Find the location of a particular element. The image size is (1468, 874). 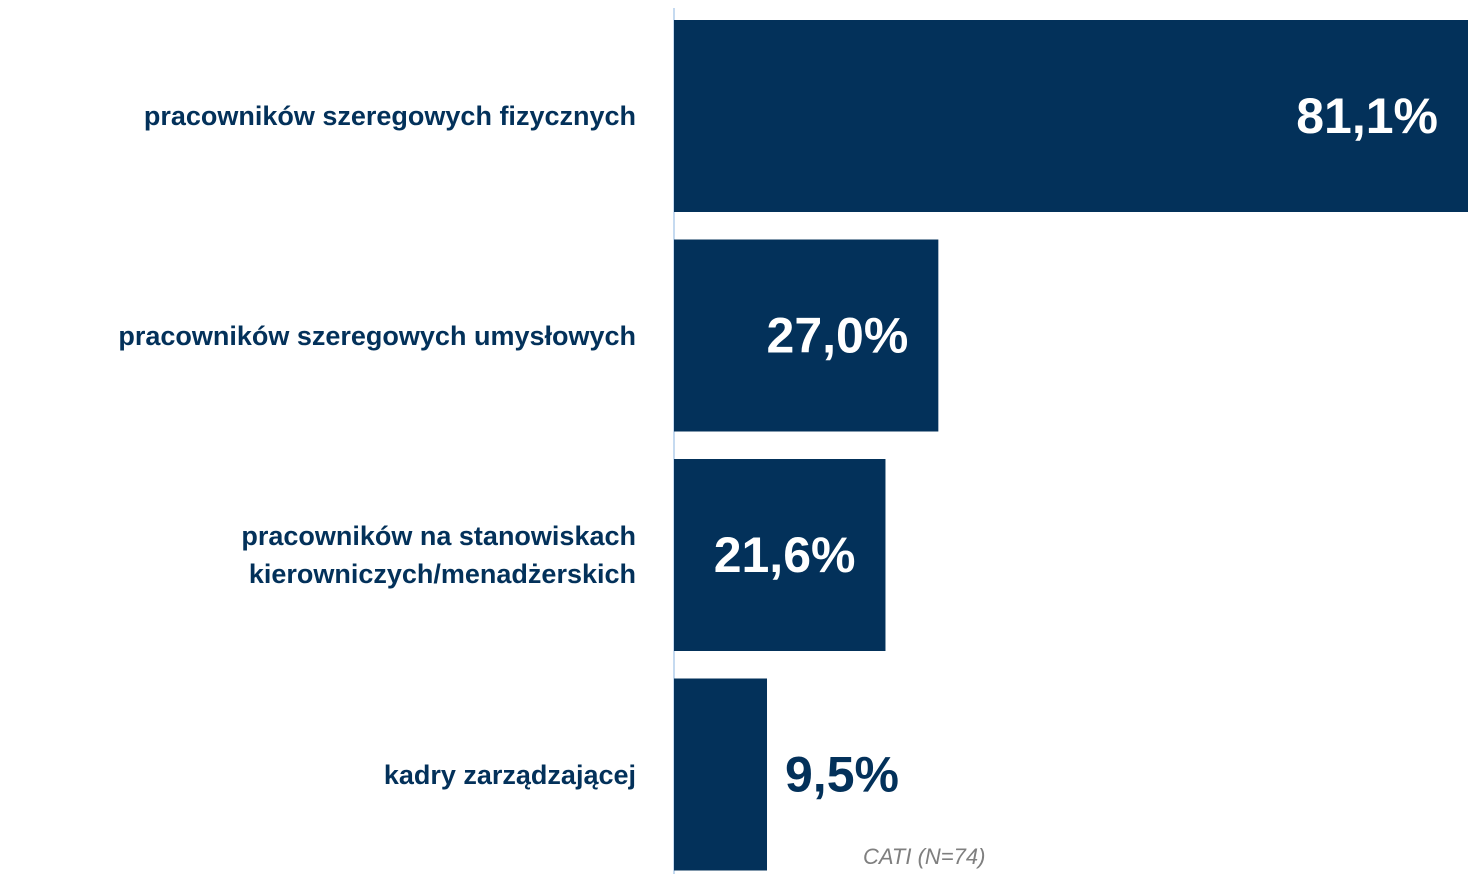

value-label: 27,0% is located at coordinates (838, 336).